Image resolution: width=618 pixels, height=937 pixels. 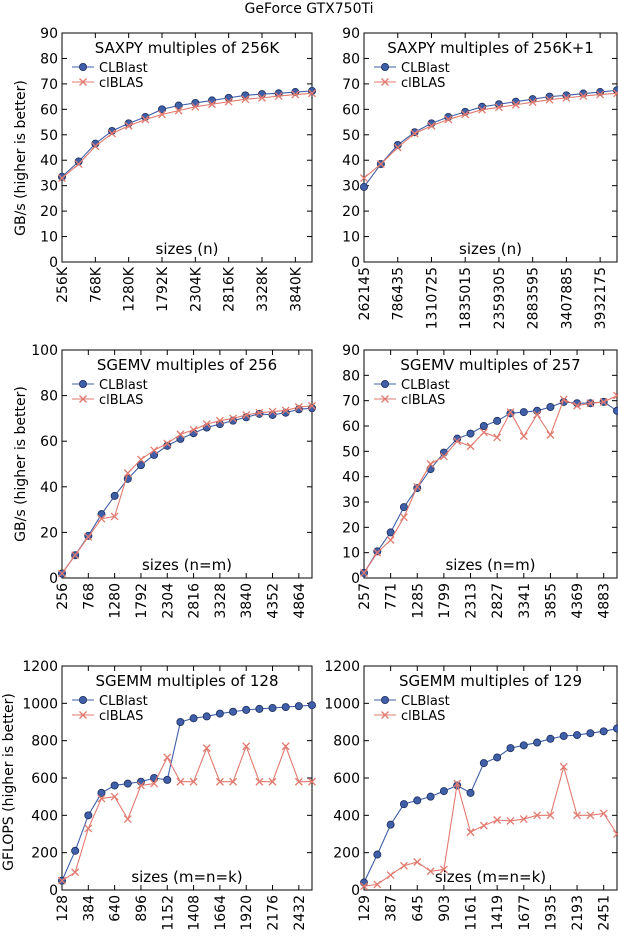 I want to click on y-tick-label: 60, so click(x=49, y=110).